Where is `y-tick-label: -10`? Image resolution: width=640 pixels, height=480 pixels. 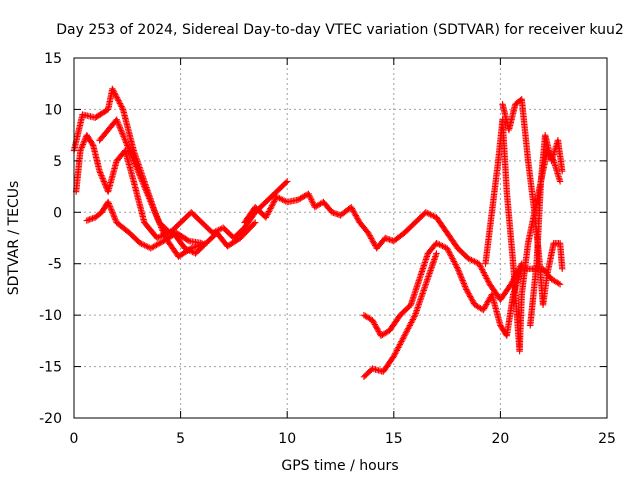
y-tick-label: -10 is located at coordinates (50, 316).